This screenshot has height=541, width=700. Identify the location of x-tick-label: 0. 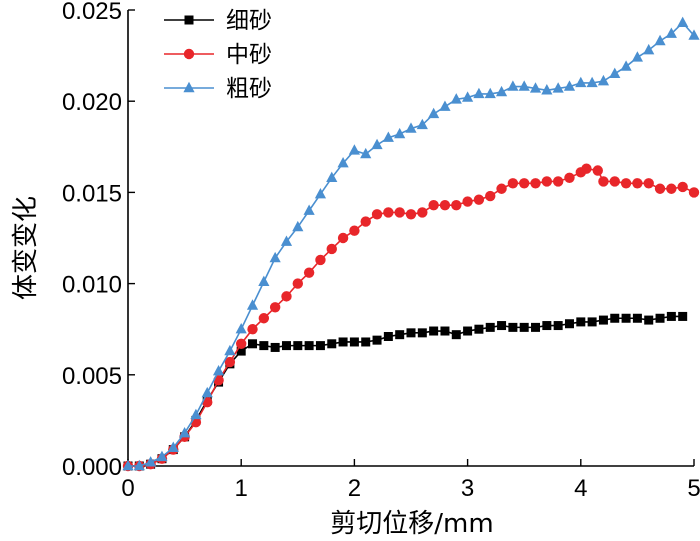
(127, 488).